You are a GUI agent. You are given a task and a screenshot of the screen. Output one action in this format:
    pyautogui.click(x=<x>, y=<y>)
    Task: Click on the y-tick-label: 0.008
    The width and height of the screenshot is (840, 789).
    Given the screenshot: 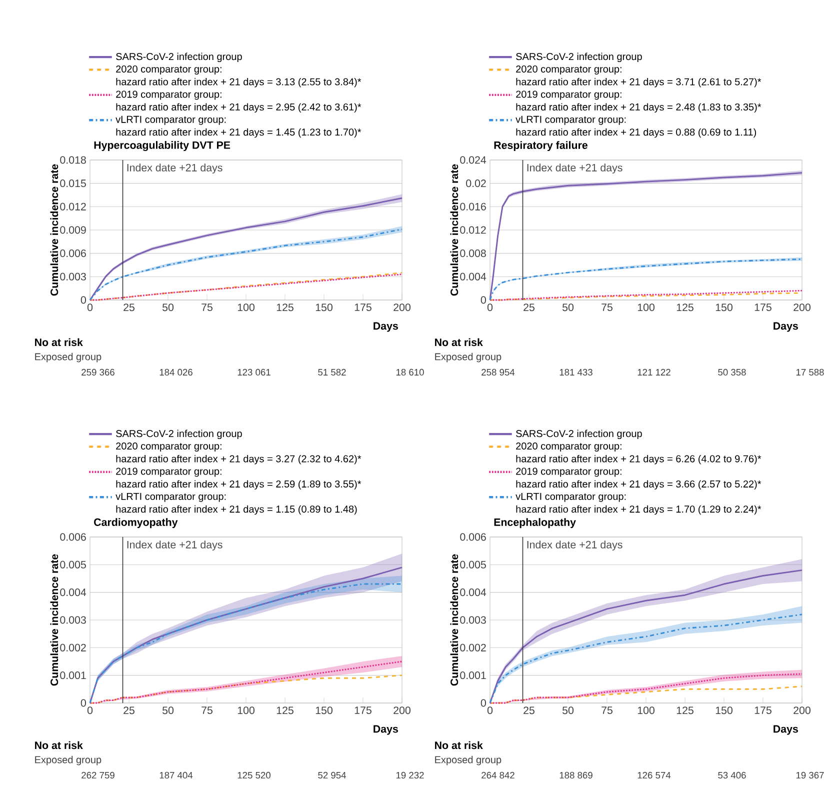 What is the action you would take?
    pyautogui.click(x=473, y=254)
    